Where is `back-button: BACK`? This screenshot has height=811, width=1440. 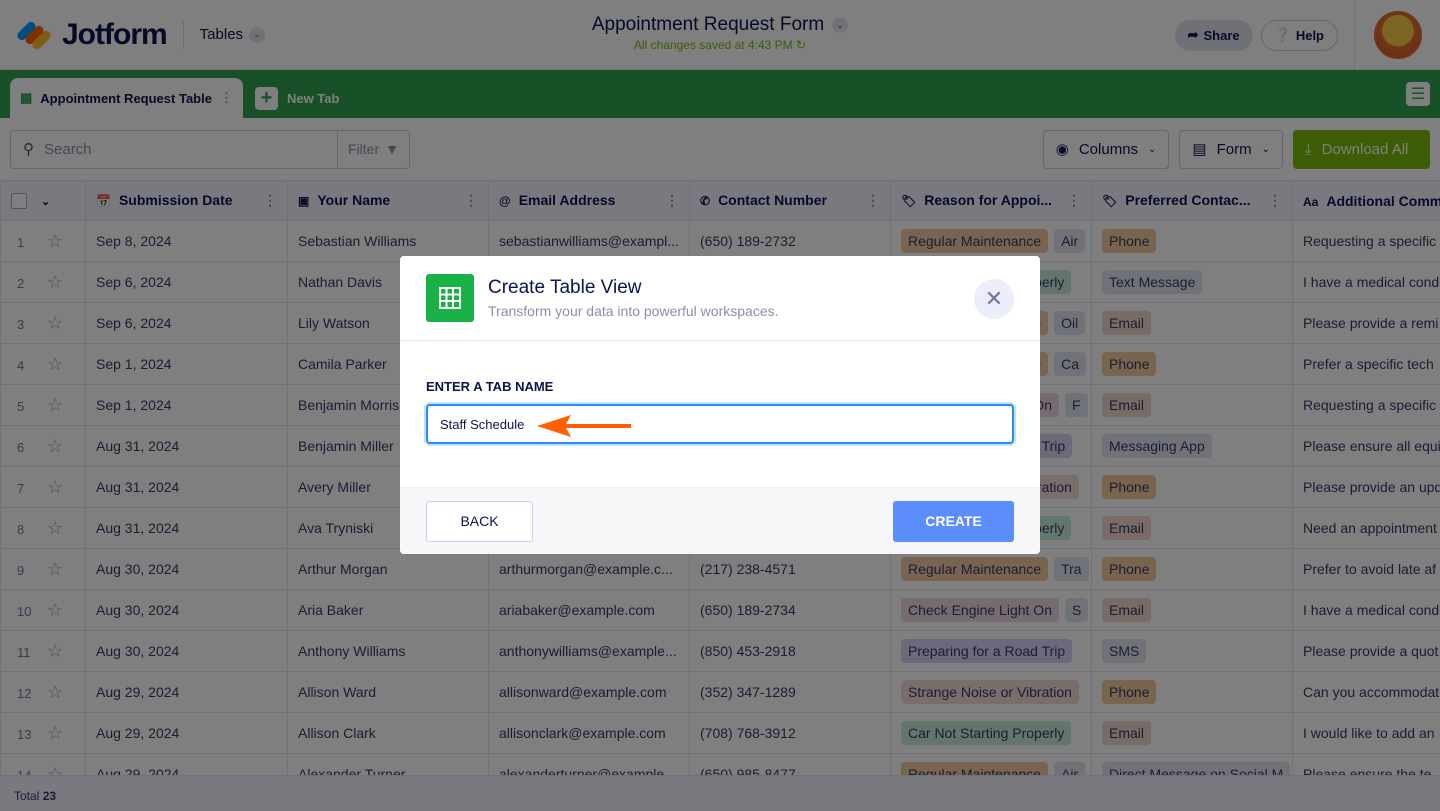 back-button: BACK is located at coordinates (479, 521).